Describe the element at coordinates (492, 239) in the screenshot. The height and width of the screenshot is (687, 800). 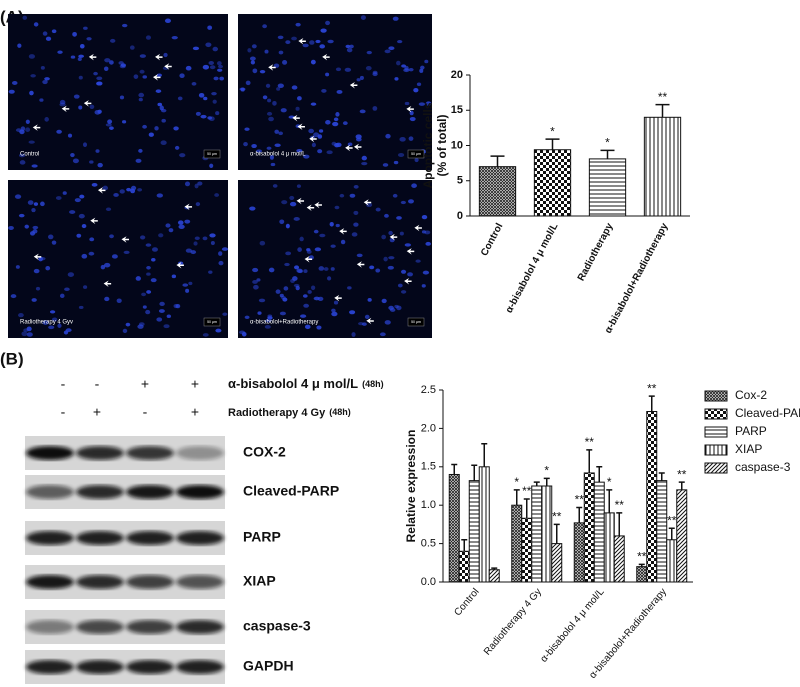
I see `x-tick-label: Control` at that location.